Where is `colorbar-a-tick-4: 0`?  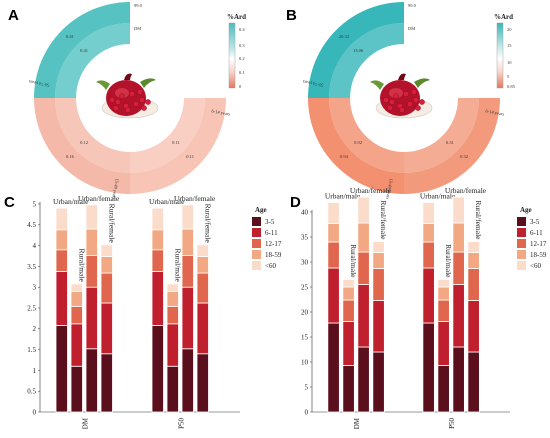
colorbar-a-tick-4: 0 is located at coordinates (240, 86).